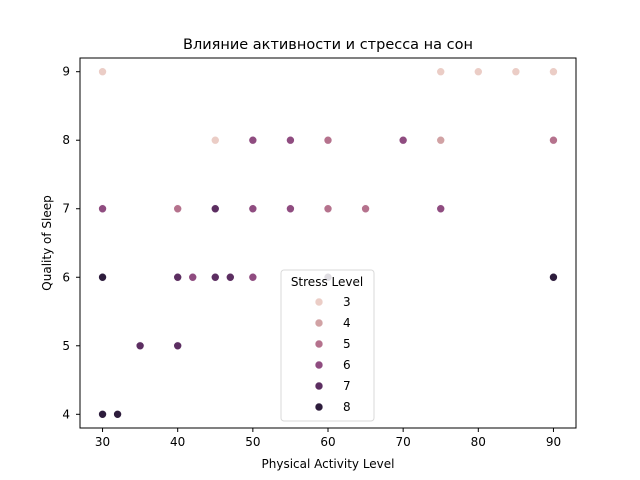  I want to click on y-tick-label: 6, so click(66, 277).